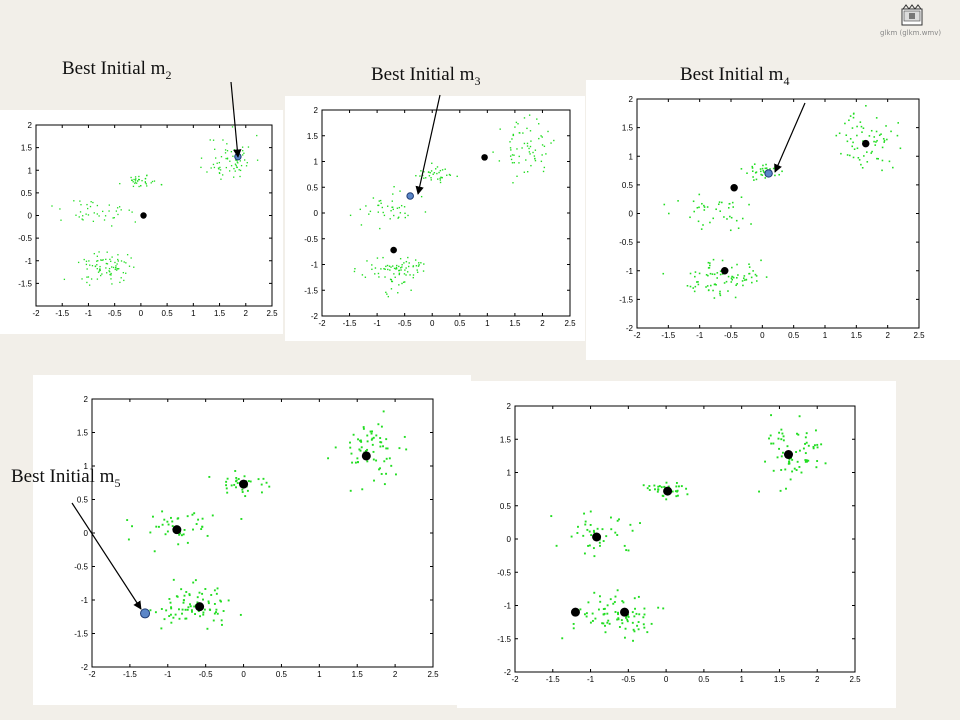  Describe the element at coordinates (825, 335) in the screenshot. I see `x-tick-label: 1` at that location.